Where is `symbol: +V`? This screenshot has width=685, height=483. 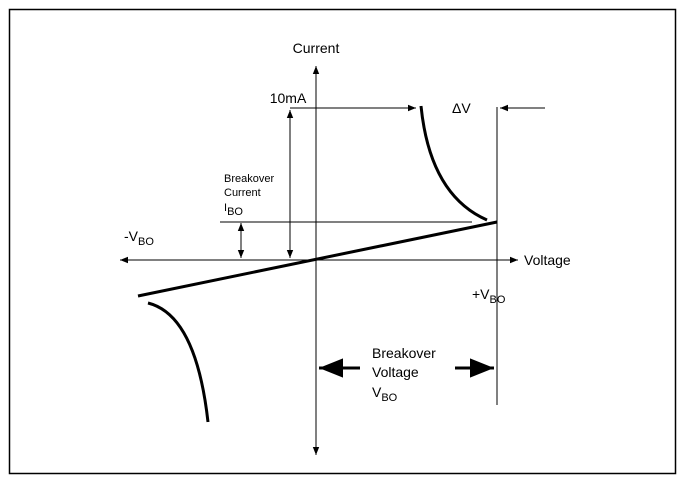 symbol: +V is located at coordinates (481, 294).